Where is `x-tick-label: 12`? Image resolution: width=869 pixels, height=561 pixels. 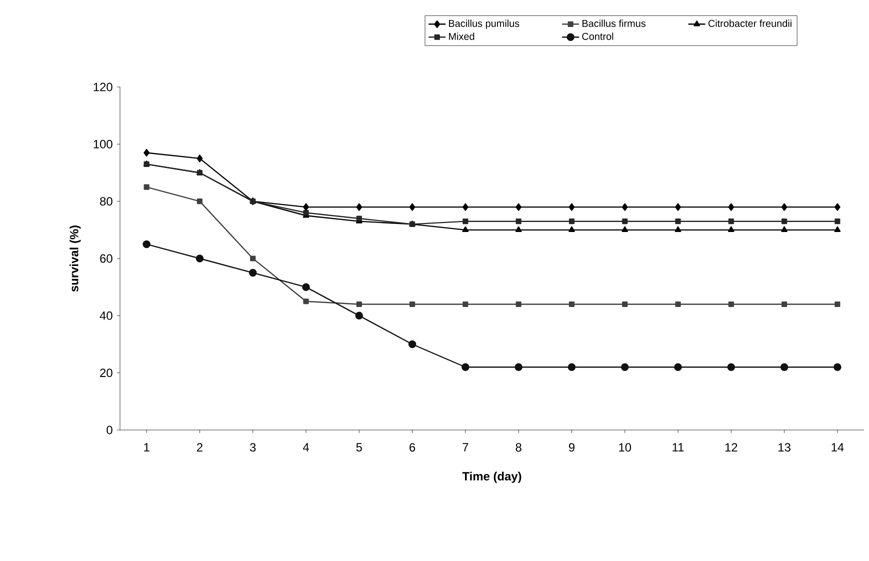
x-tick-label: 12 is located at coordinates (731, 447).